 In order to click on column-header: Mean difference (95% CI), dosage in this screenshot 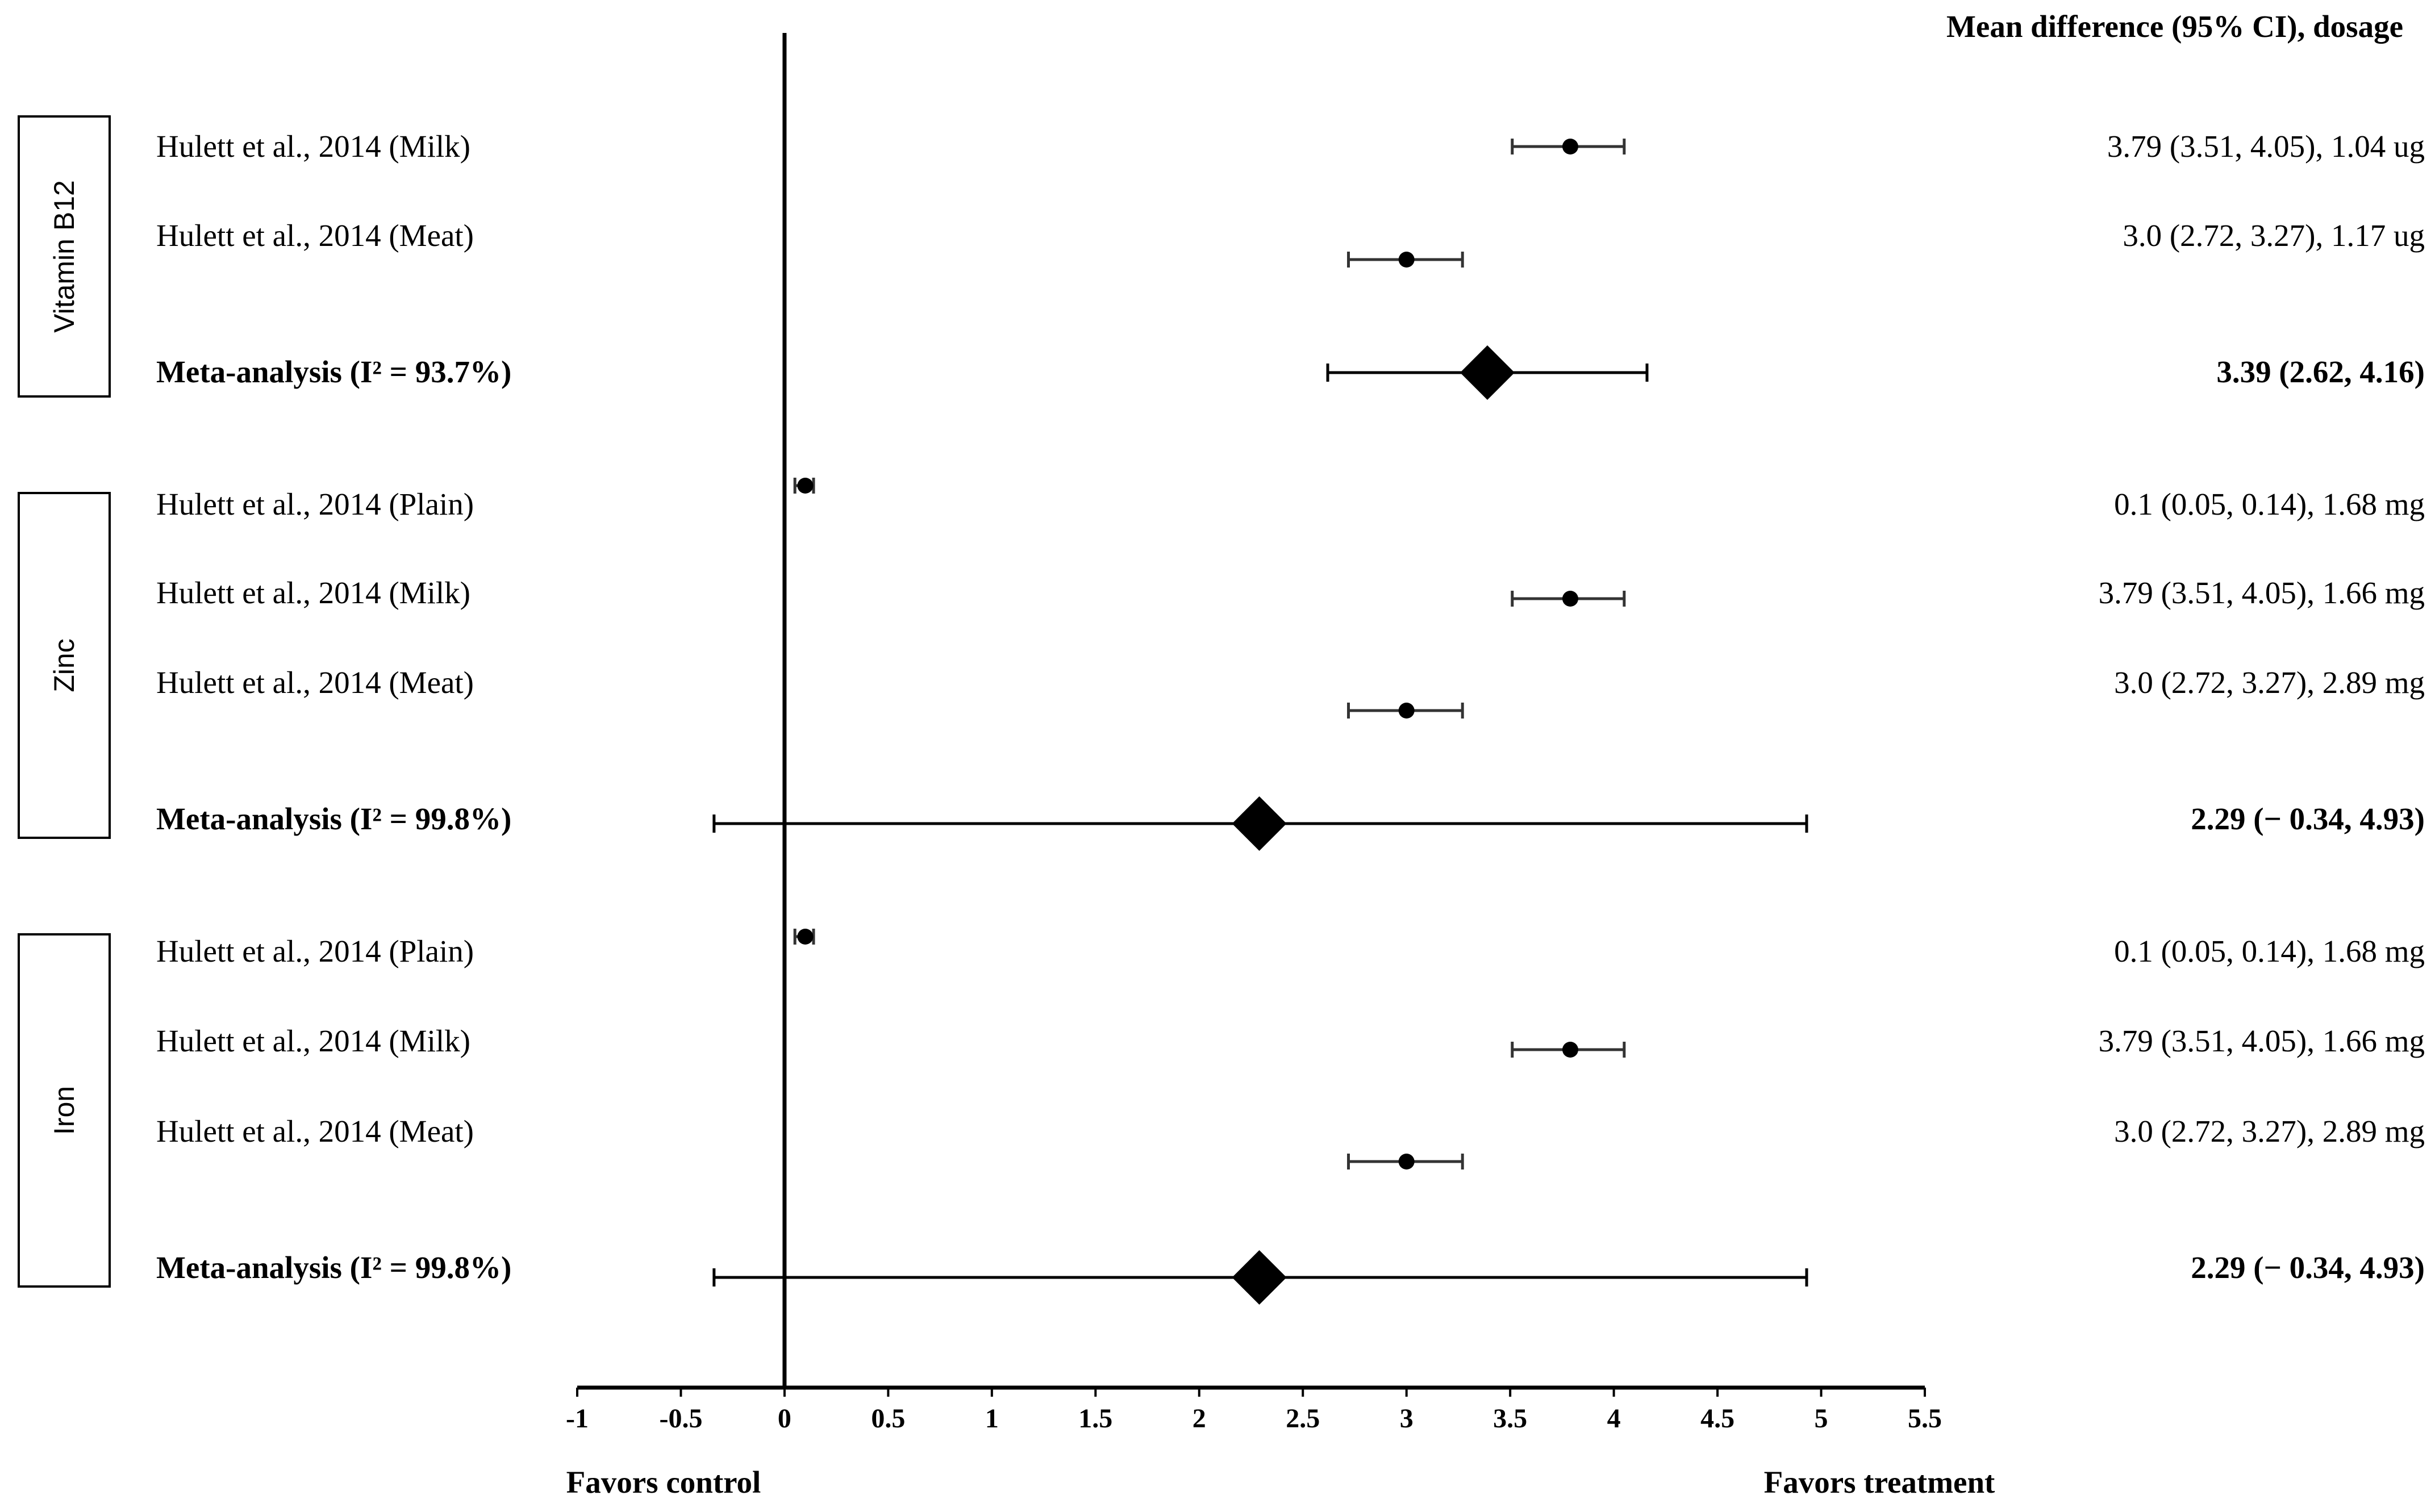, I will do `click(2174, 26)`.